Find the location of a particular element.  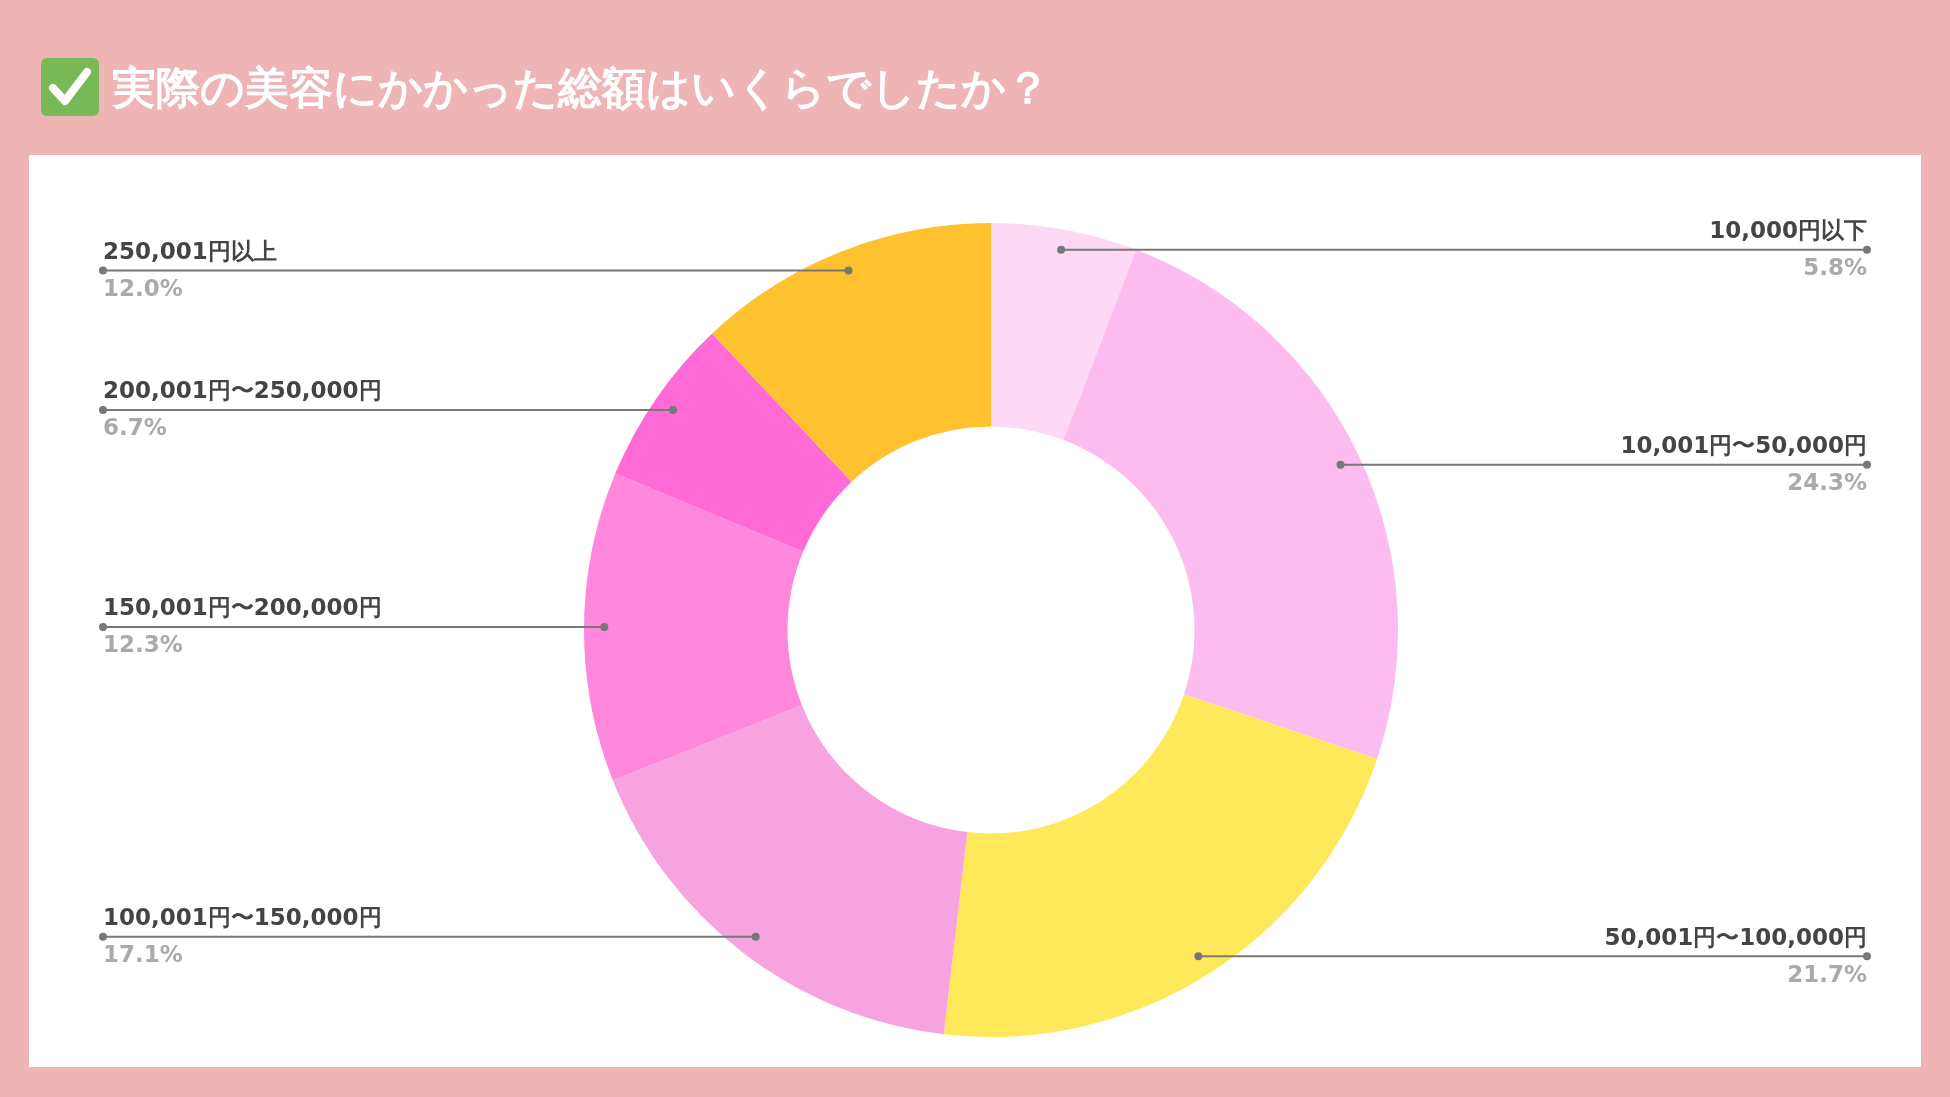

chart-title: 実際の美容にかかった総額はいくらでしたか？ is located at coordinates (581, 88).